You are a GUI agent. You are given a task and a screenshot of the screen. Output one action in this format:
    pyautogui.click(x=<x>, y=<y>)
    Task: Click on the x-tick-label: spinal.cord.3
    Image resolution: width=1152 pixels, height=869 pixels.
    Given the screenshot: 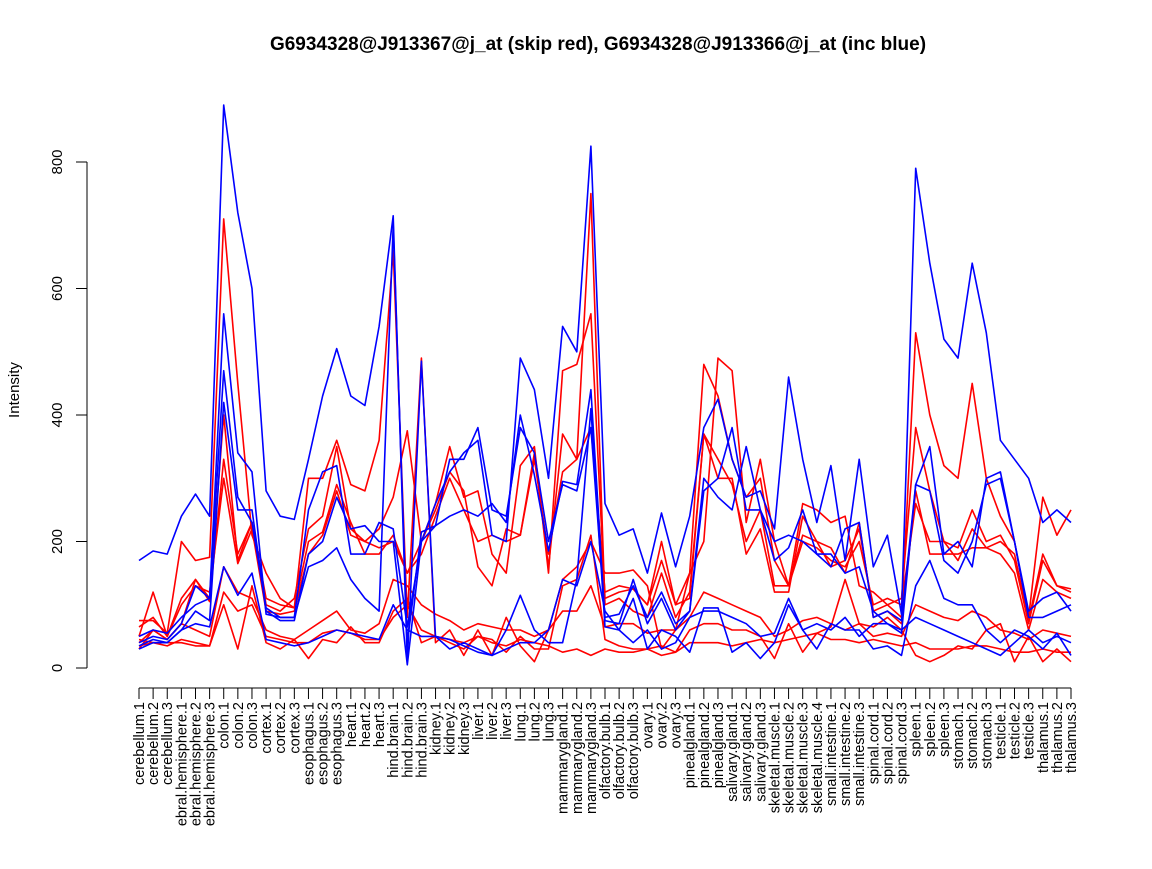 What is the action you would take?
    pyautogui.click(x=903, y=743)
    